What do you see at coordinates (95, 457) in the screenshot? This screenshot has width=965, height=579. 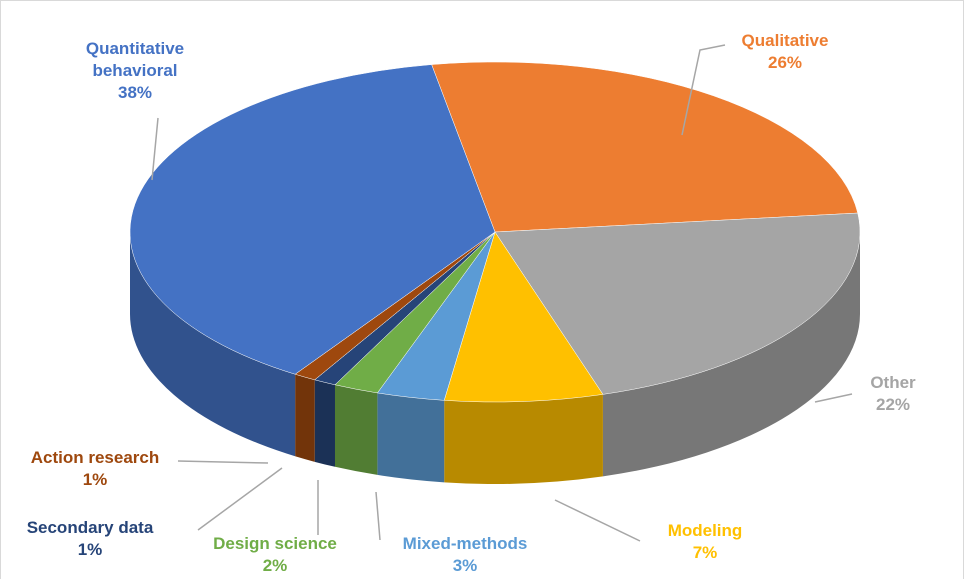 I see `label-name: Action research` at bounding box center [95, 457].